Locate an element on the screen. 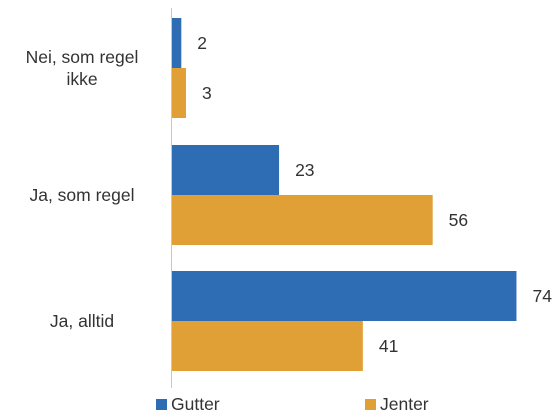 The height and width of the screenshot is (415, 558). category-label-line: Ja, som regel is located at coordinates (81, 195).